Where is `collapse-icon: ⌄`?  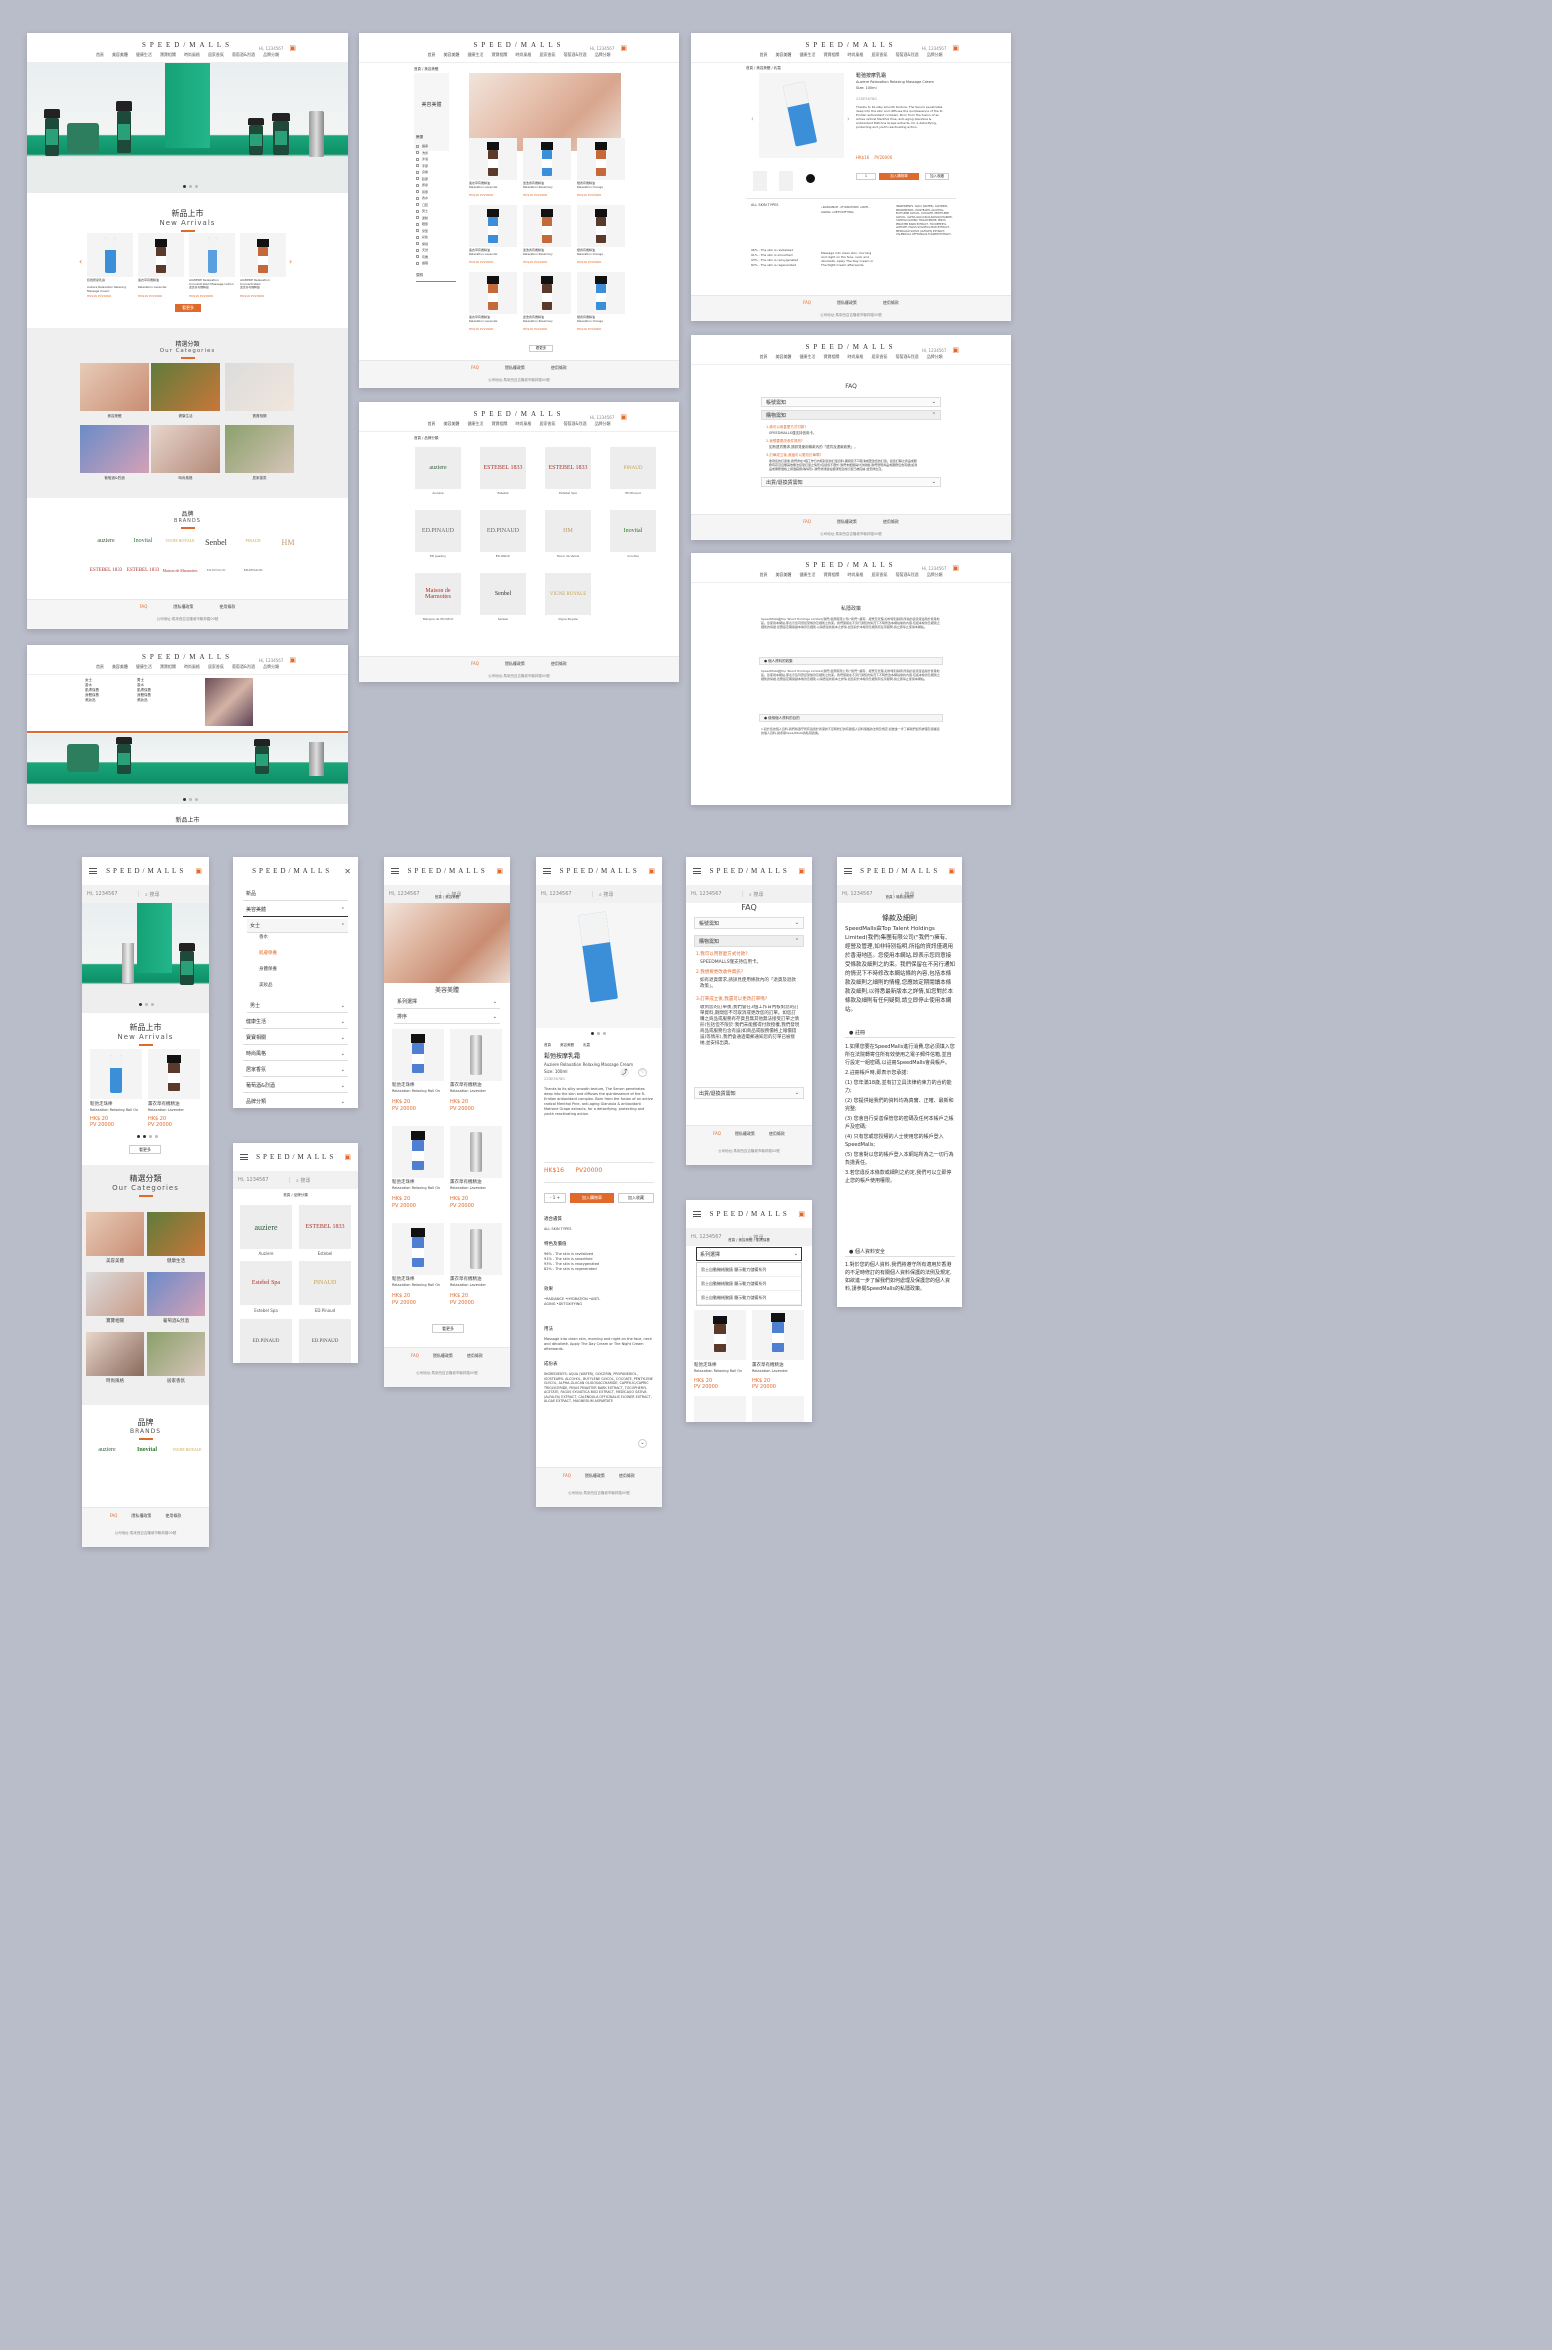
collapse-icon: ⌄ is located at coordinates (642, 1443).